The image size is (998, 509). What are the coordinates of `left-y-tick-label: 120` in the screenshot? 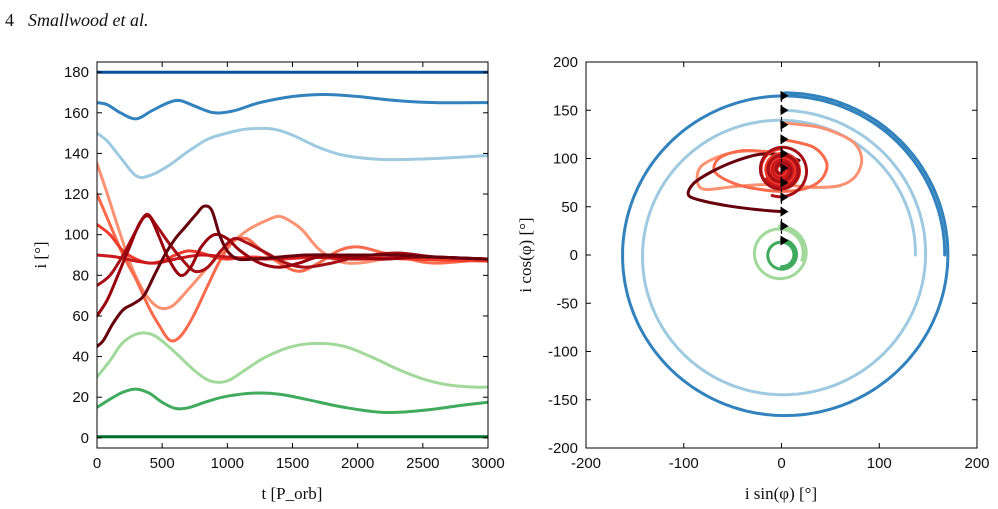 It's located at (76, 194).